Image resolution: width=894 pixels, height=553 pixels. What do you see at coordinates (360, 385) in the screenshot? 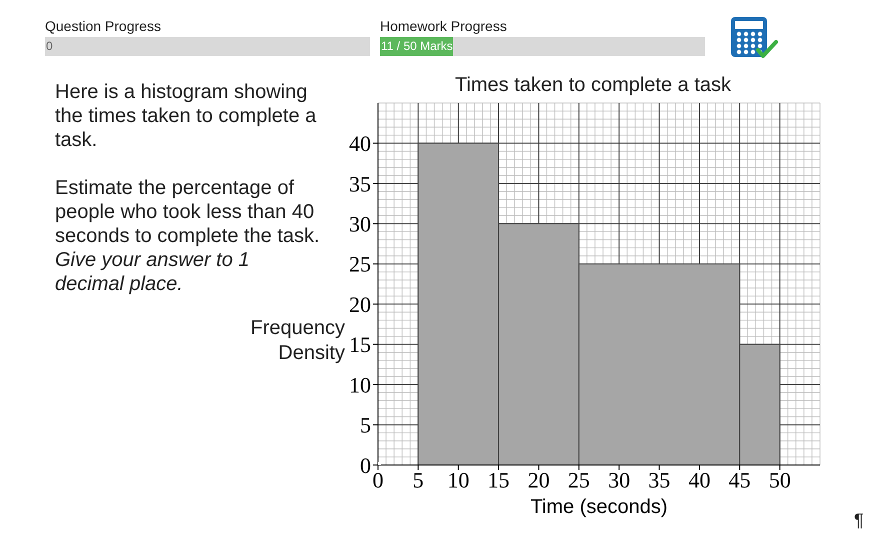
I see `y-tick-label: 10` at bounding box center [360, 385].